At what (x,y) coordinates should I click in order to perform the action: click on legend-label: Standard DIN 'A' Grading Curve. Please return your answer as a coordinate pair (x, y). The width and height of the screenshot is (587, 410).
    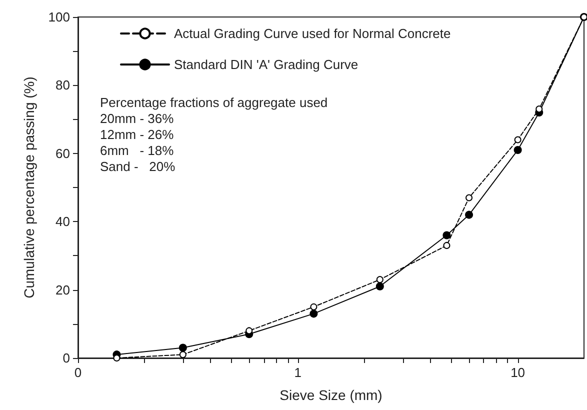
    Looking at the image, I should click on (266, 64).